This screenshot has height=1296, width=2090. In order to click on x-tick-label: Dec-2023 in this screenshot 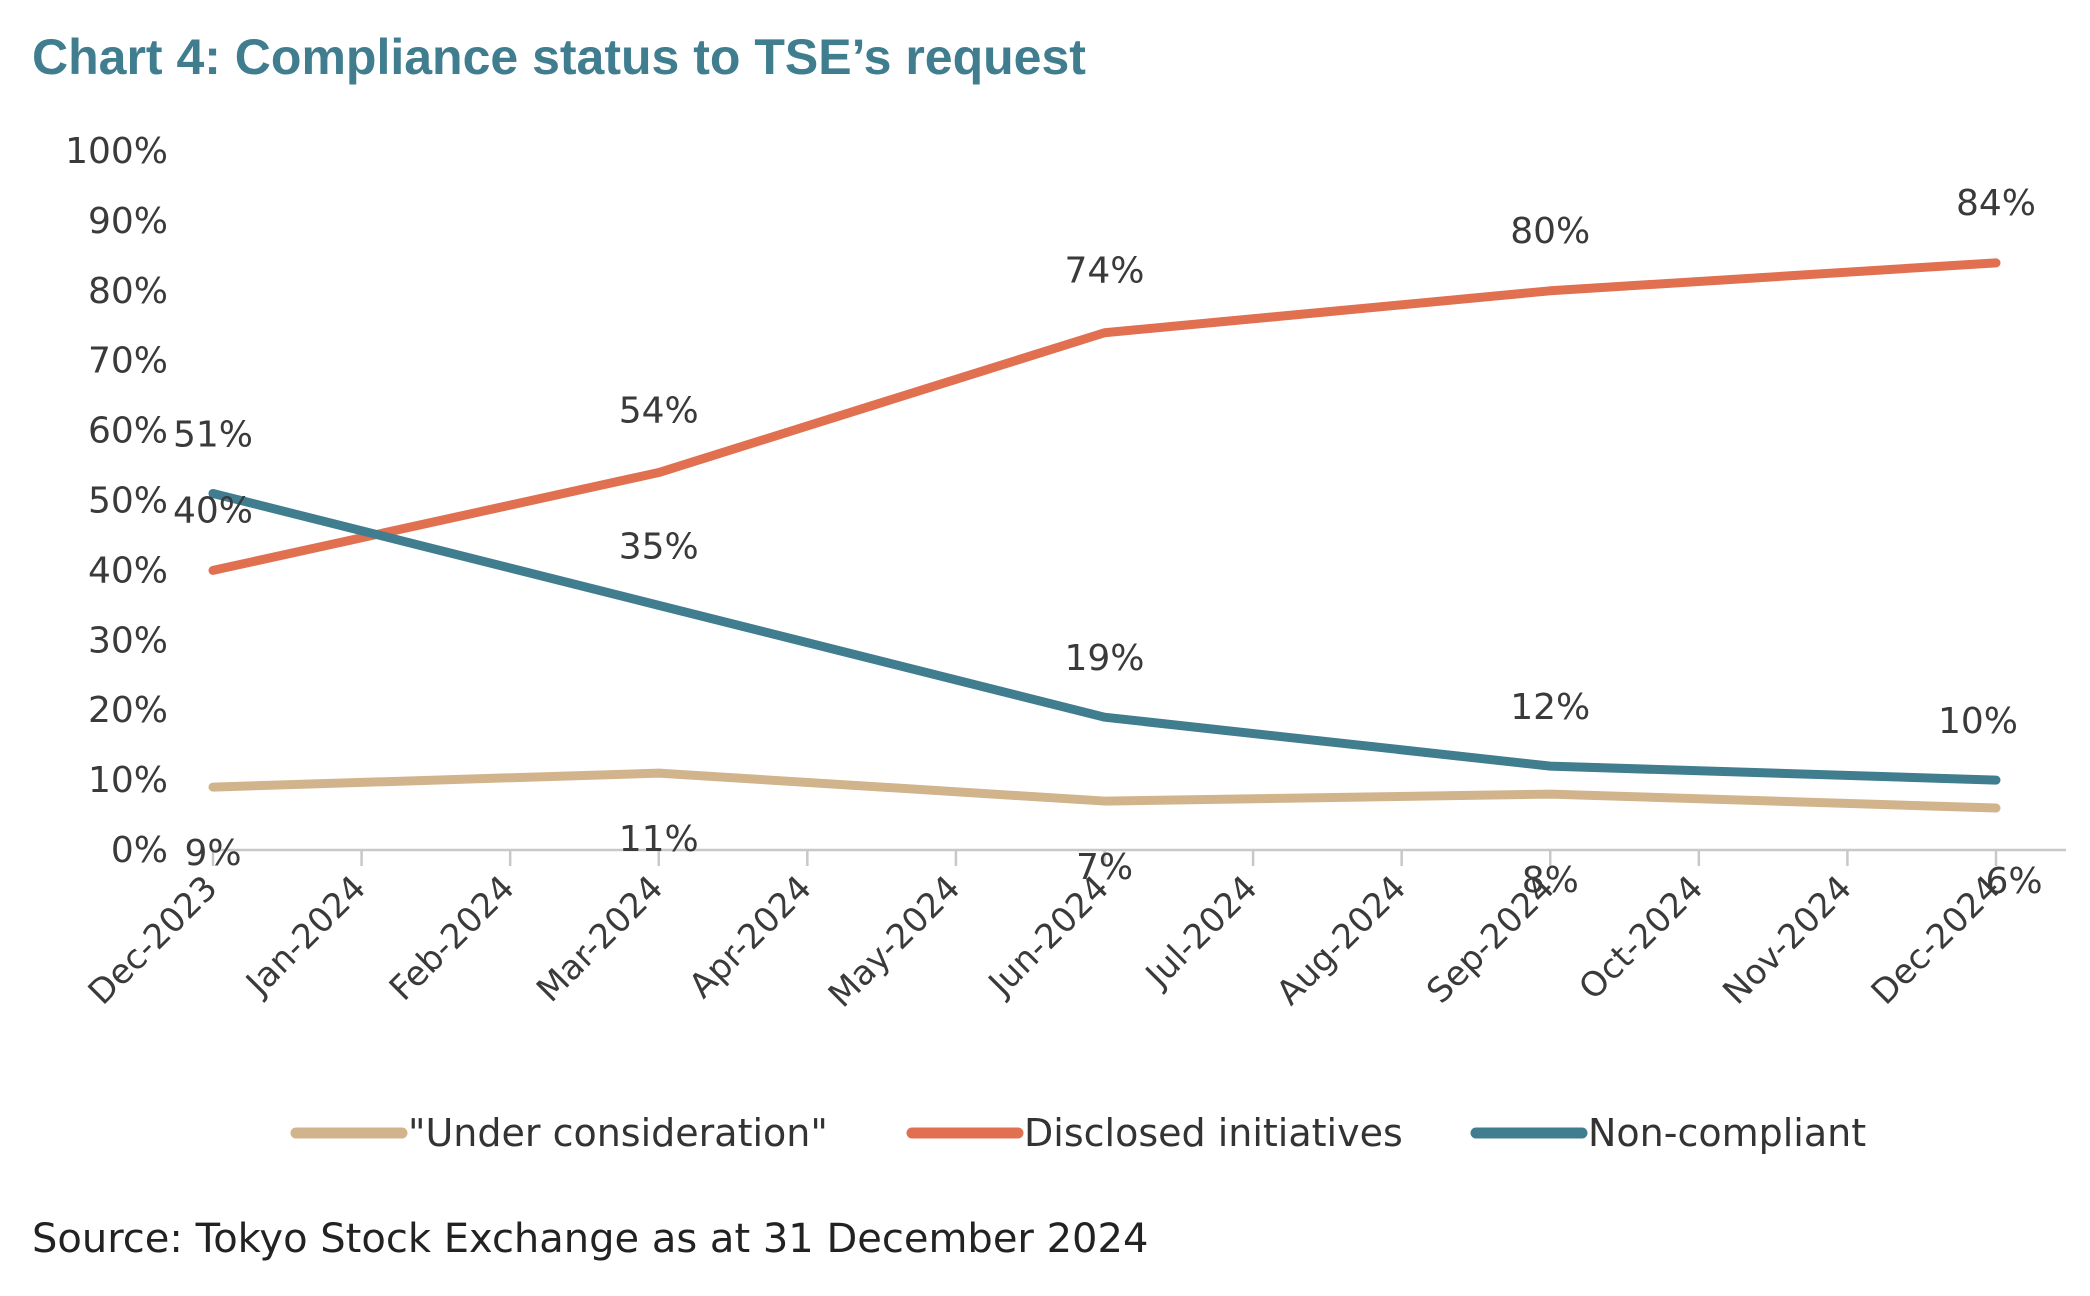, I will do `click(153, 940)`.